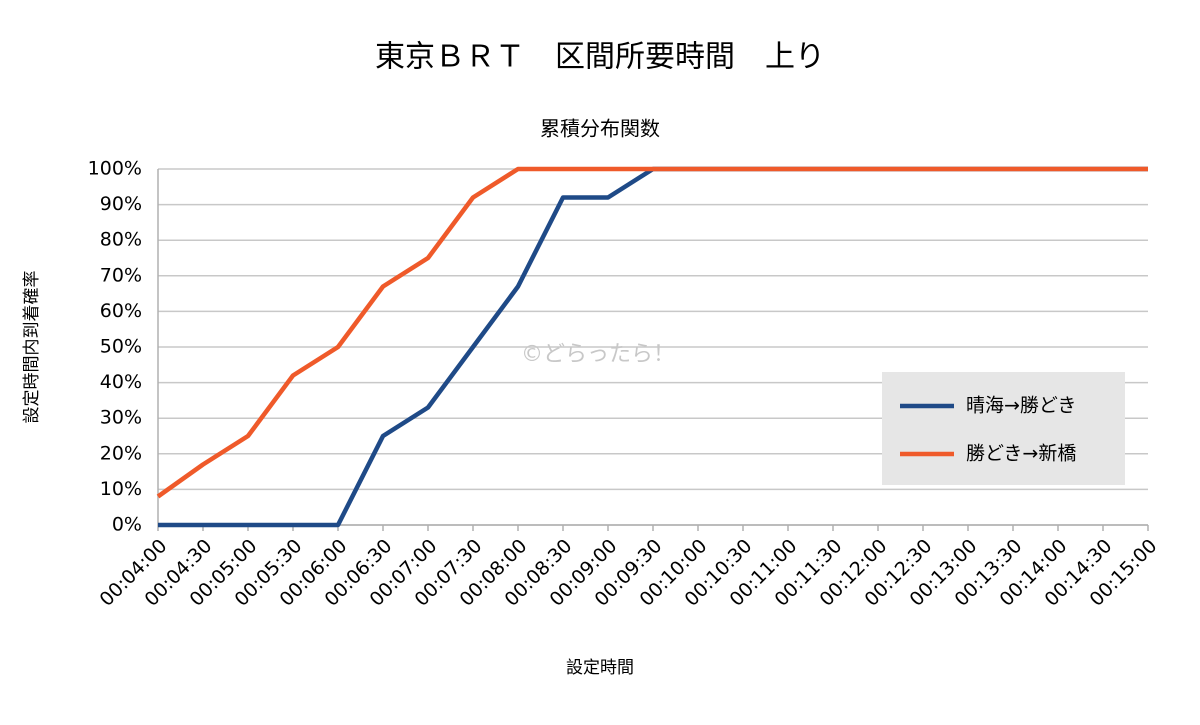 This screenshot has height=725, width=1200. What do you see at coordinates (121, 311) in the screenshot?
I see `y-tick-label: 60%` at bounding box center [121, 311].